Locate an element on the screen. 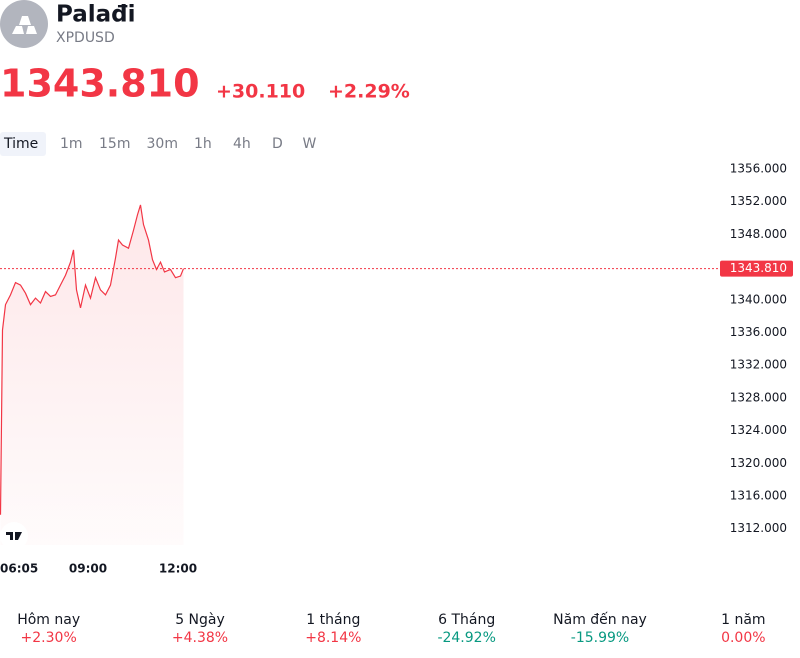 This screenshot has width=800, height=658. y-tick-label: 1356.000 is located at coordinates (758, 168).